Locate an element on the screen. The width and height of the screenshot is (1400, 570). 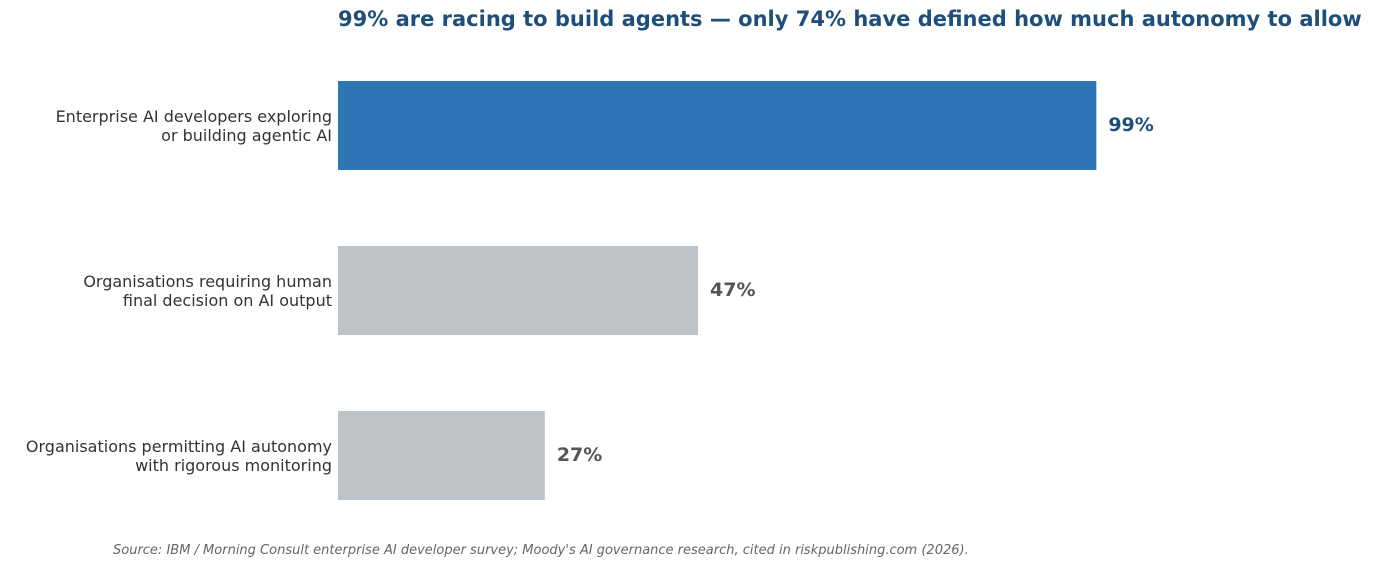
value-label: 99% is located at coordinates (1130, 125).